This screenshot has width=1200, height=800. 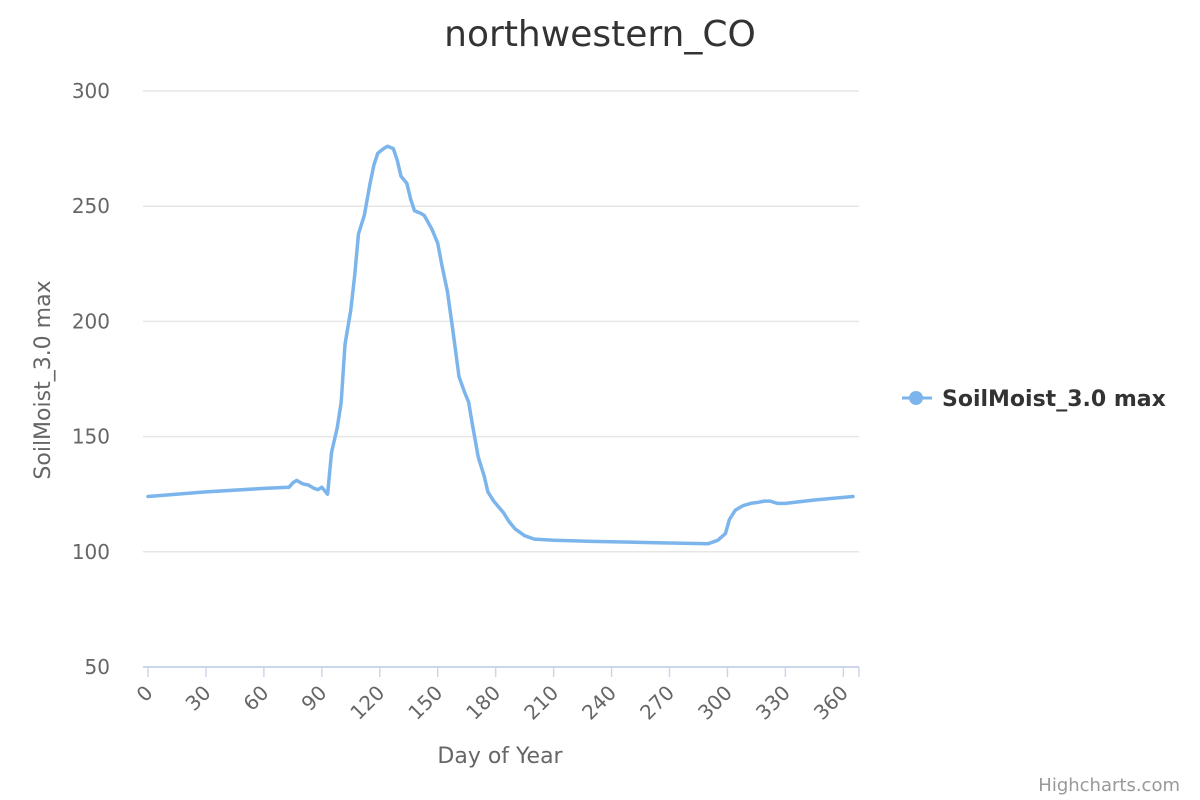 What do you see at coordinates (97, 667) in the screenshot?
I see `y-tick-label: 50` at bounding box center [97, 667].